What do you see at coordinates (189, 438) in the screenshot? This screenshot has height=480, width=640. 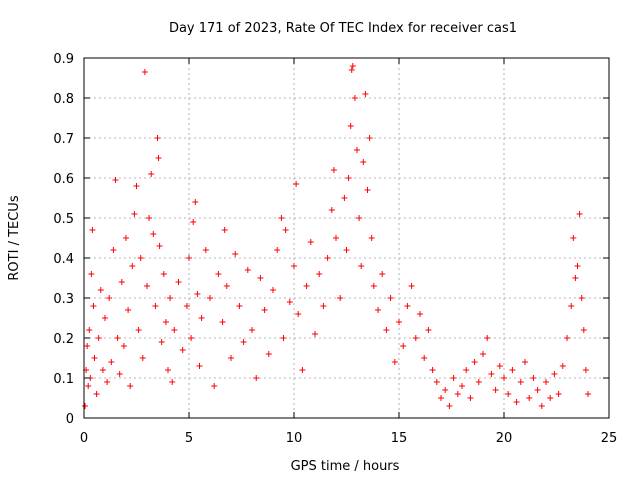 I see `x-tick-label: 5` at bounding box center [189, 438].